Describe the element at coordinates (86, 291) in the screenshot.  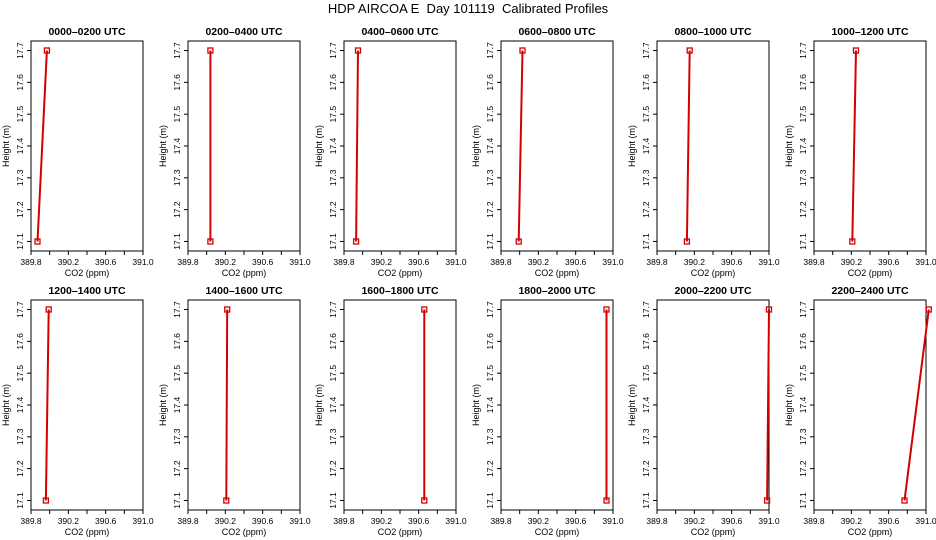
I see `panel-title: 1200–1400 UTC` at that location.